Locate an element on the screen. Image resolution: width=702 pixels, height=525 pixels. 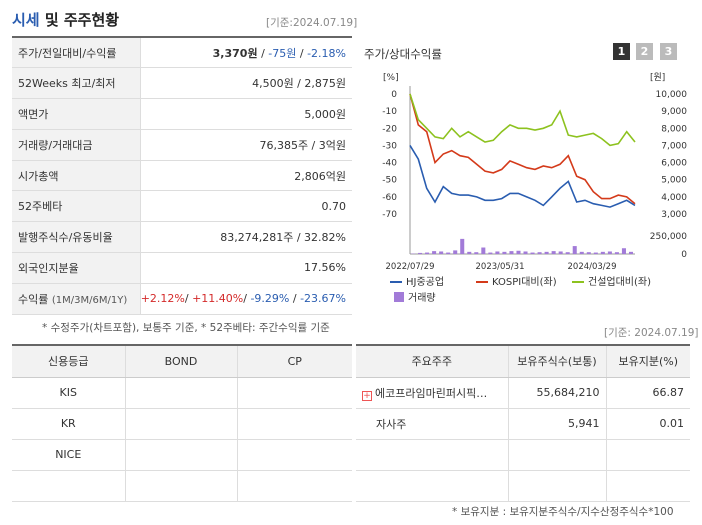
x-tick-label: 2023/05/31 is located at coordinates (500, 267).